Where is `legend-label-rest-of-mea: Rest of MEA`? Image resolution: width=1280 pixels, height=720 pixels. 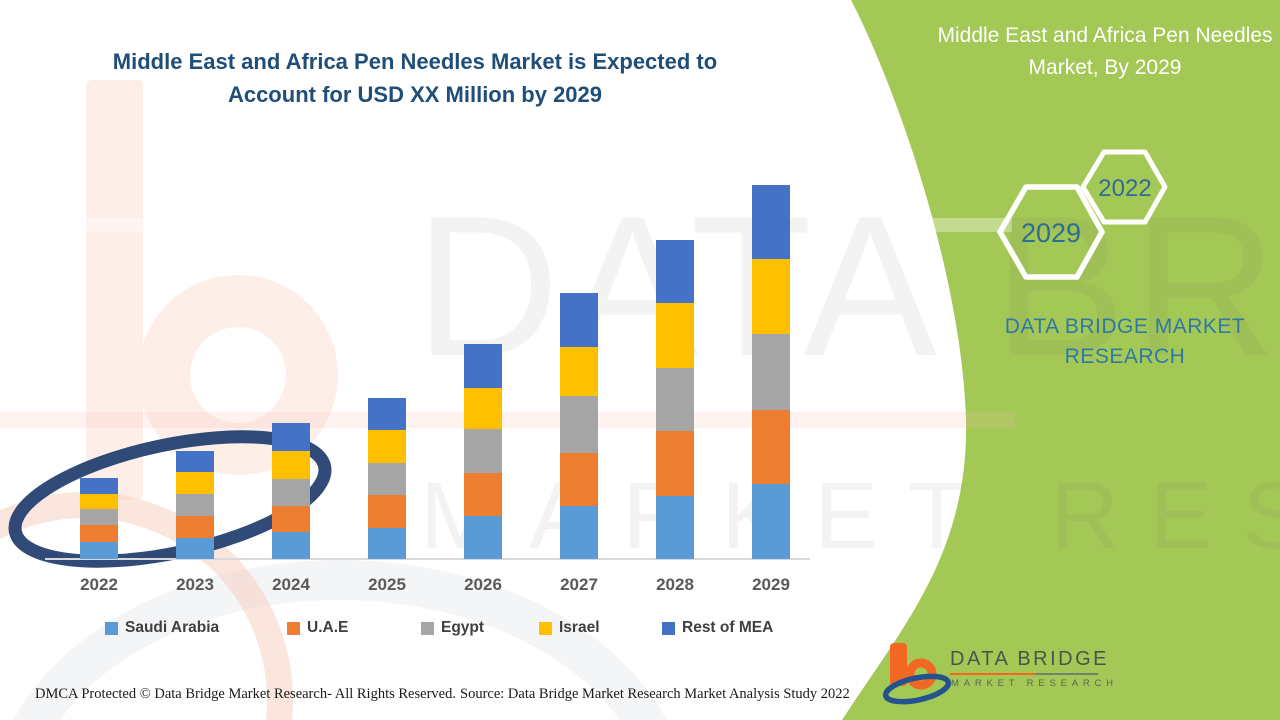 legend-label-rest-of-mea: Rest of MEA is located at coordinates (728, 627).